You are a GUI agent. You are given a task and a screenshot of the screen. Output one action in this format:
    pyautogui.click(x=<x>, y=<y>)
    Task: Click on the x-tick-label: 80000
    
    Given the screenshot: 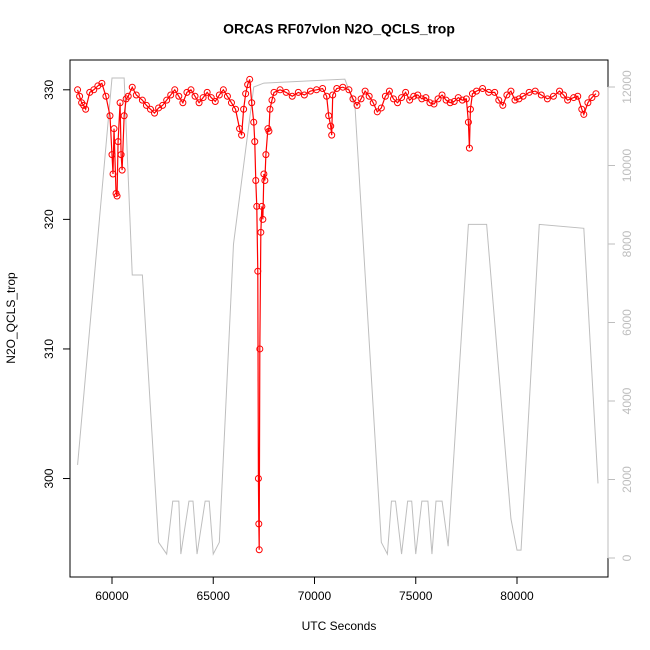 What is the action you would take?
    pyautogui.click(x=517, y=596)
    